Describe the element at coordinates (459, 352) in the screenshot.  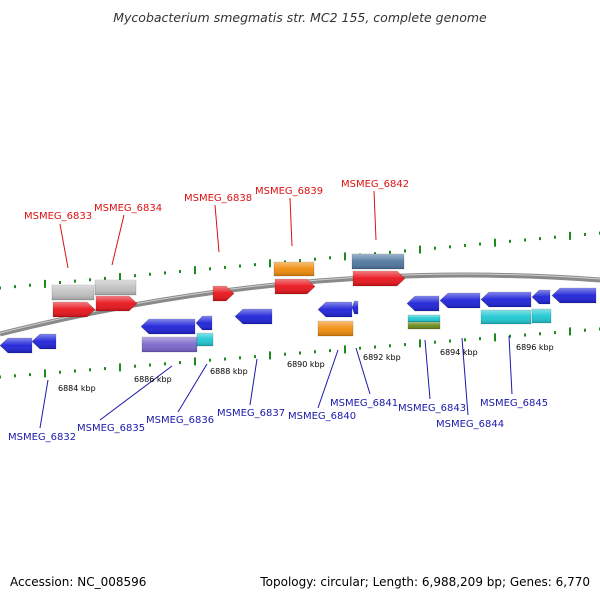
I see `scale-label: 6894 kbp` at that location.